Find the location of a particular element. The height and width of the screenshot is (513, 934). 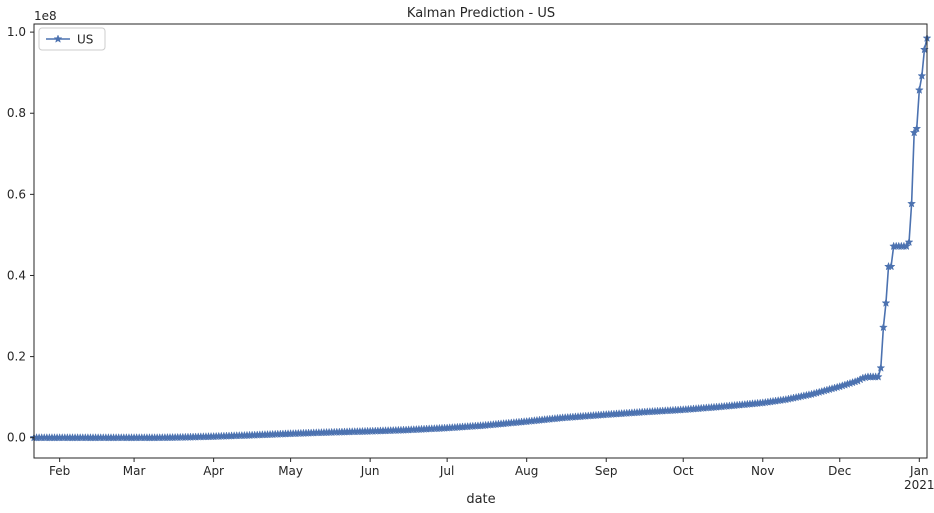

legend: US is located at coordinates (72, 39).